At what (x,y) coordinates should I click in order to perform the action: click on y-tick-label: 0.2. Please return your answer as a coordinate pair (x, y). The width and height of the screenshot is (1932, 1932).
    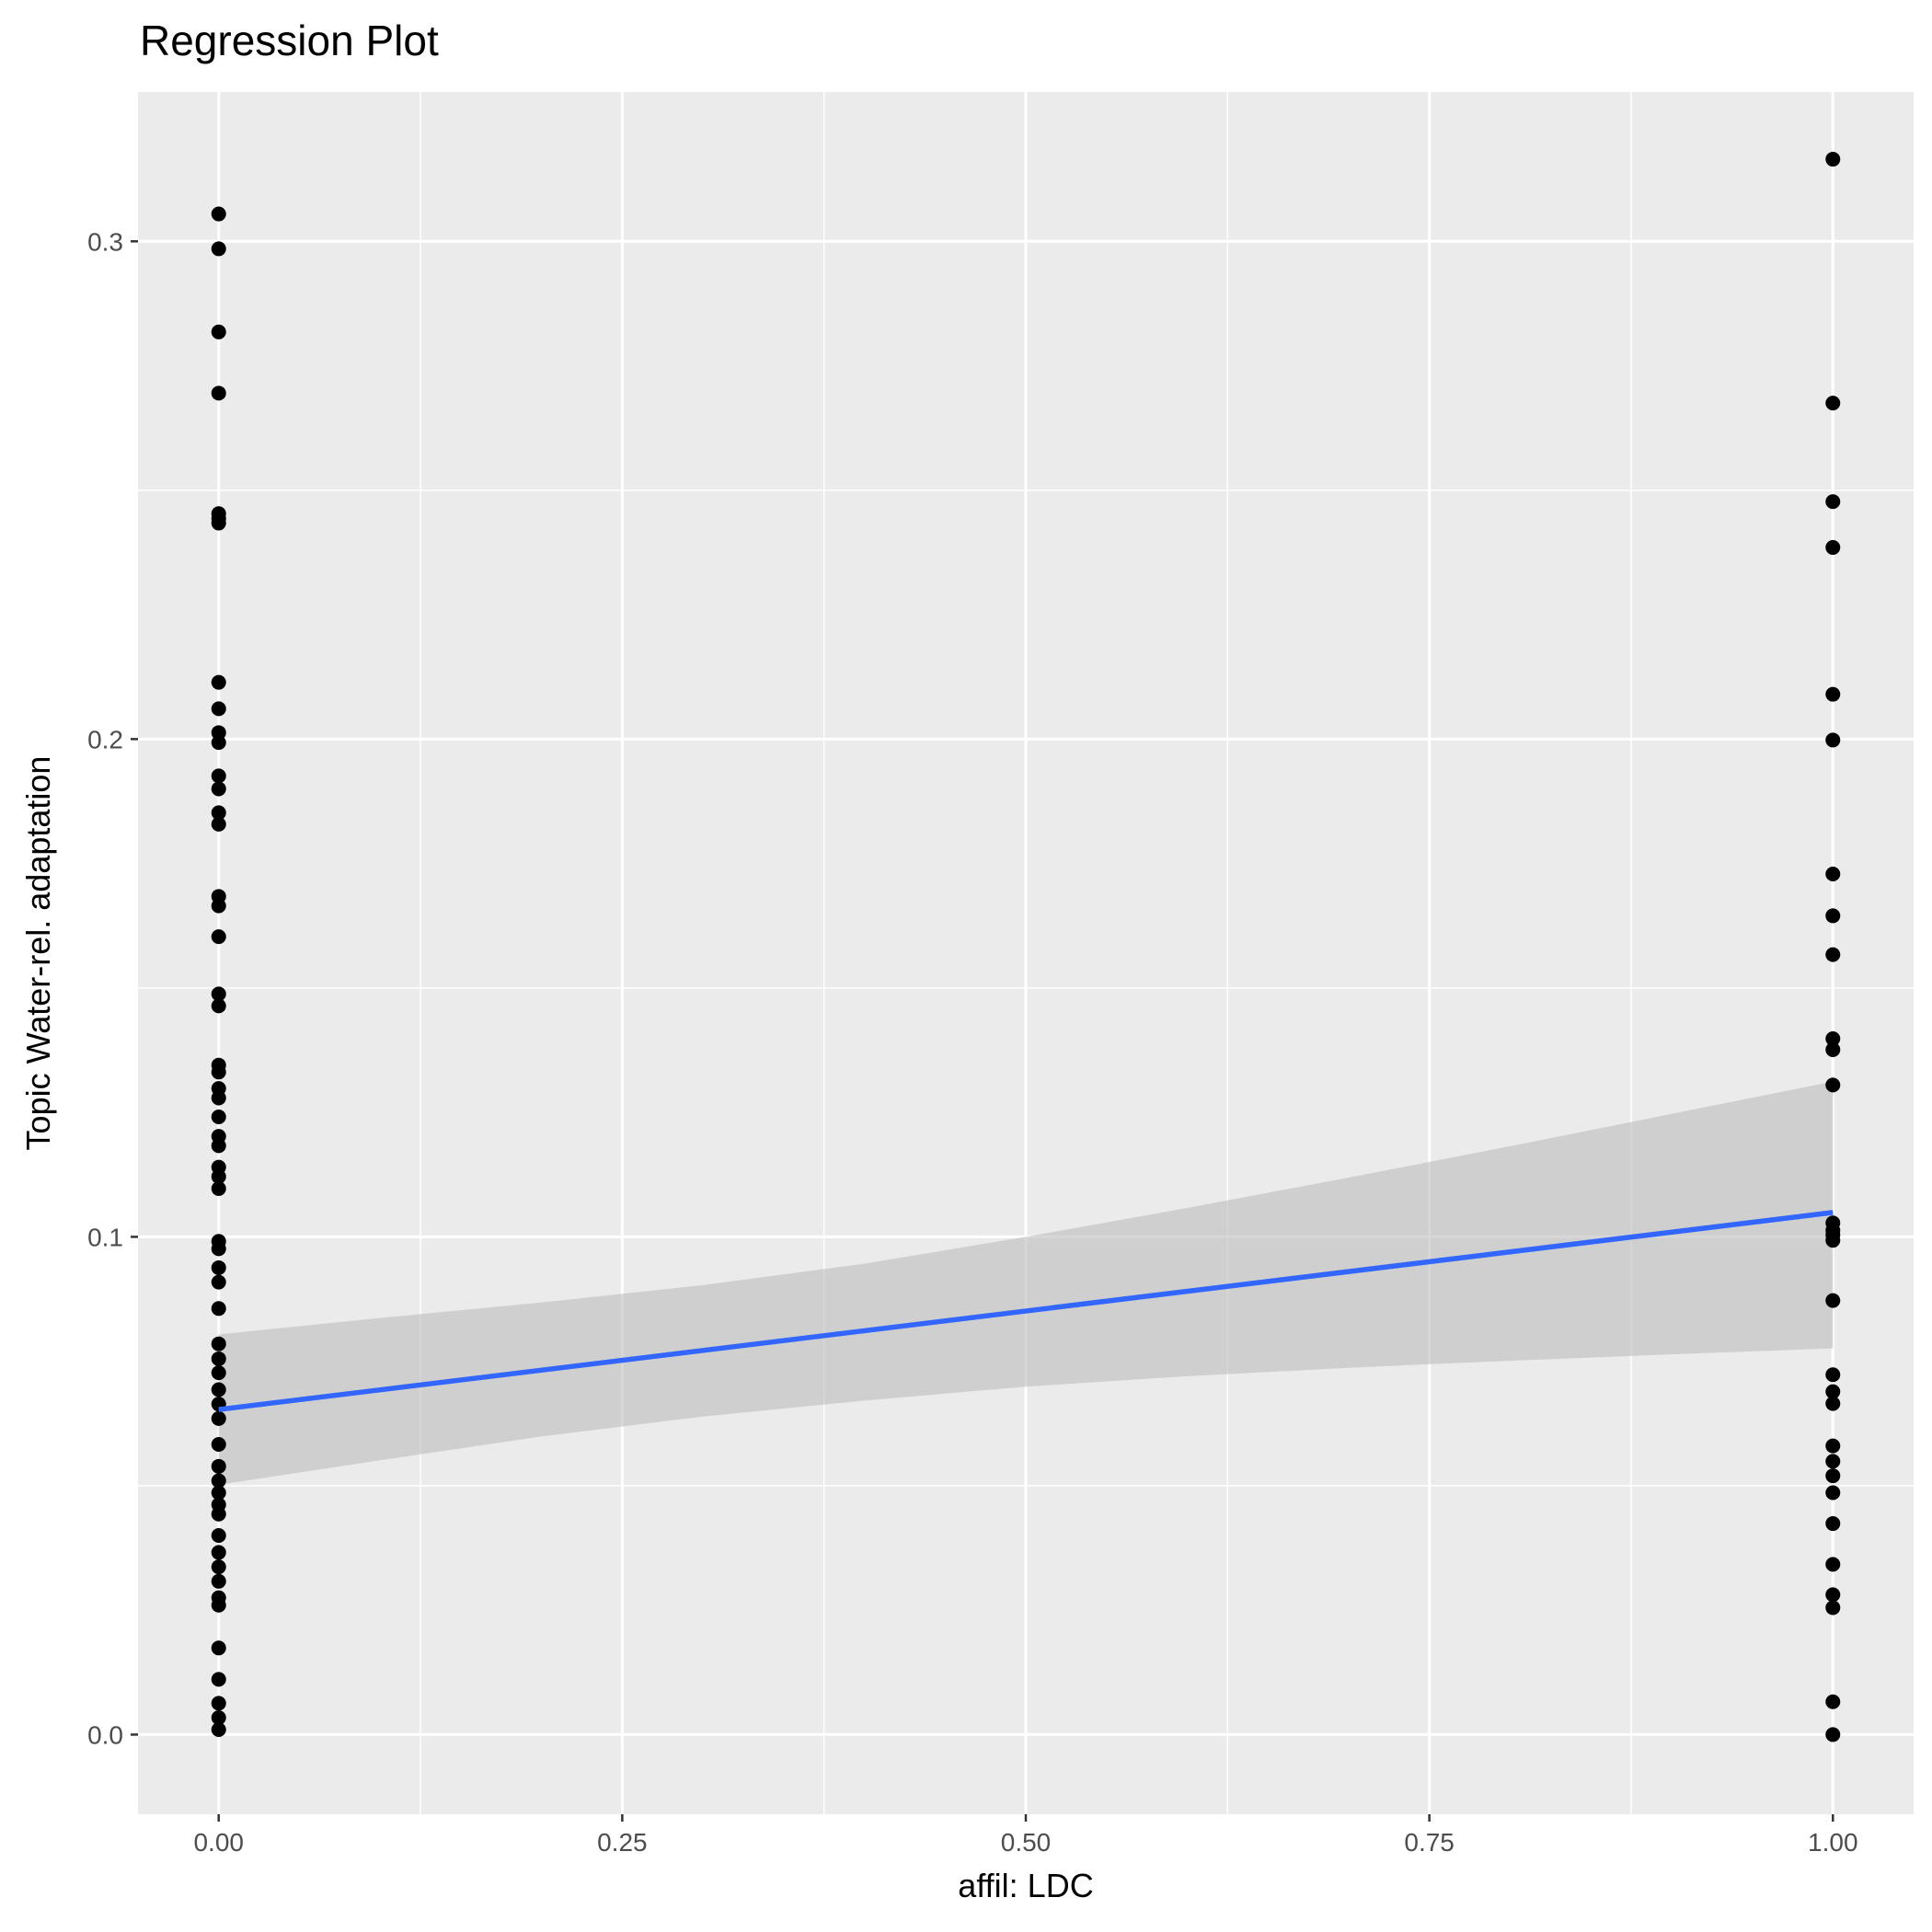
    Looking at the image, I should click on (105, 739).